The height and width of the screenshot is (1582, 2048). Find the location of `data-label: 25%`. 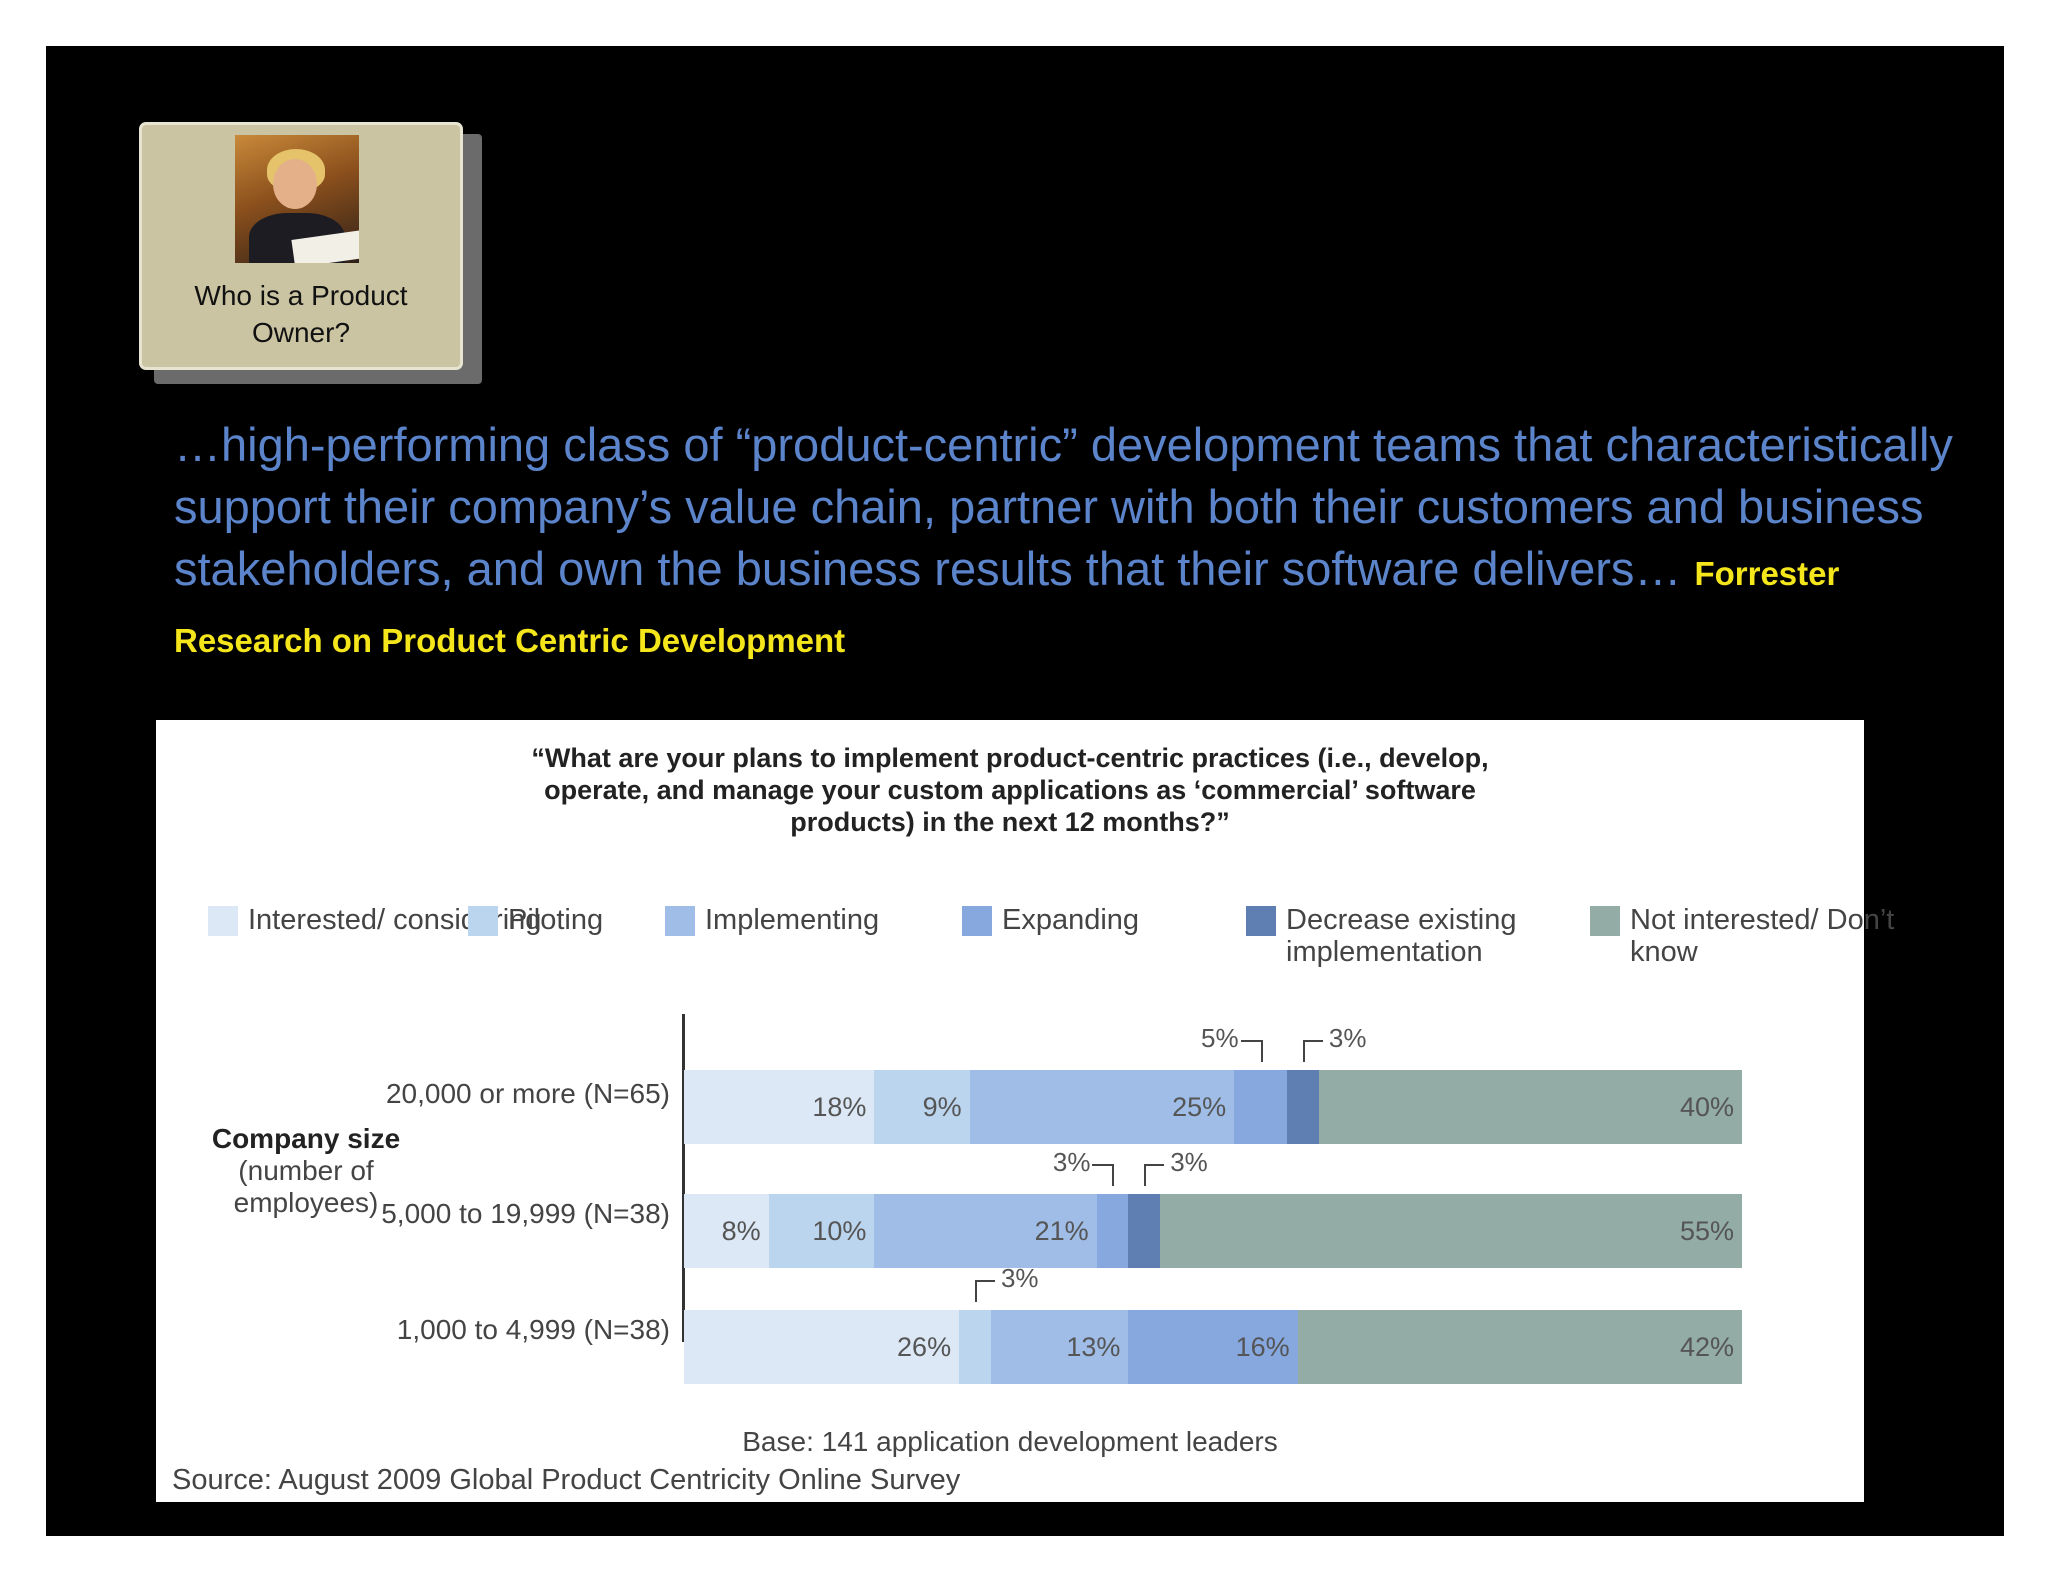

data-label: 25% is located at coordinates (1199, 1107).